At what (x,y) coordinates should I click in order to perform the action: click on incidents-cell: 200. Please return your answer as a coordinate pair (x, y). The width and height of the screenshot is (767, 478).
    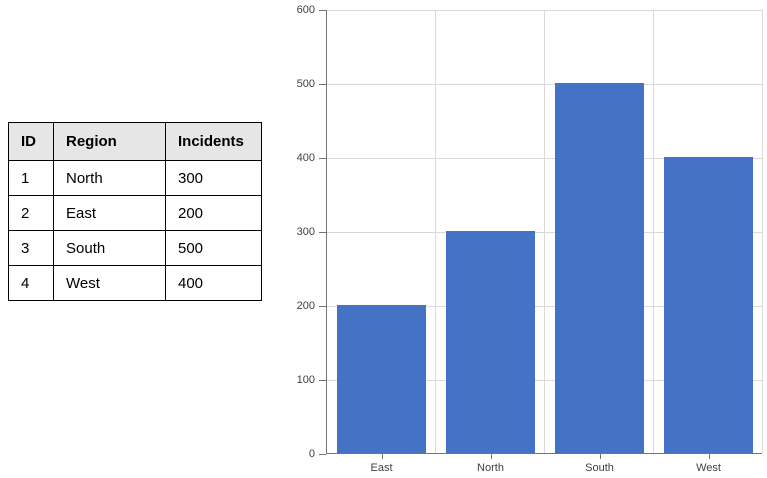
    Looking at the image, I should click on (213, 213).